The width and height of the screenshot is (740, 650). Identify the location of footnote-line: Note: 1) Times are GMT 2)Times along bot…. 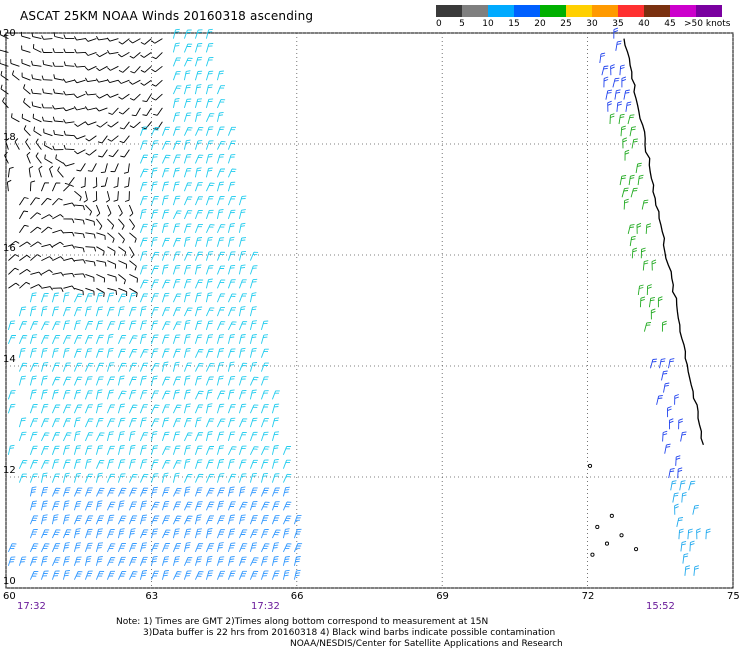
(302, 622).